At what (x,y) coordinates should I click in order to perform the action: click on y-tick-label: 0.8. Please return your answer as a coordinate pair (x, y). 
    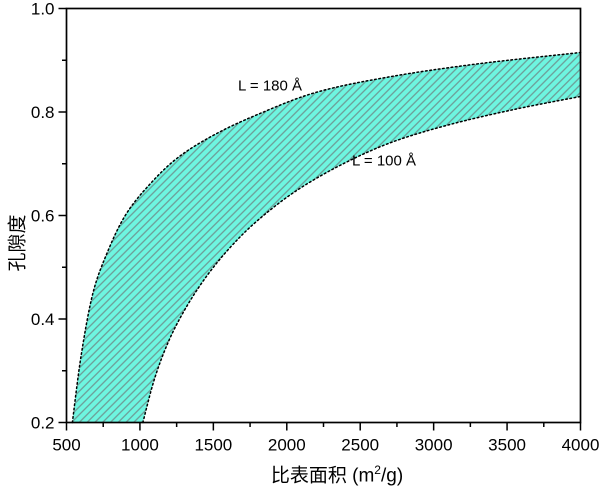
    Looking at the image, I should click on (43, 112).